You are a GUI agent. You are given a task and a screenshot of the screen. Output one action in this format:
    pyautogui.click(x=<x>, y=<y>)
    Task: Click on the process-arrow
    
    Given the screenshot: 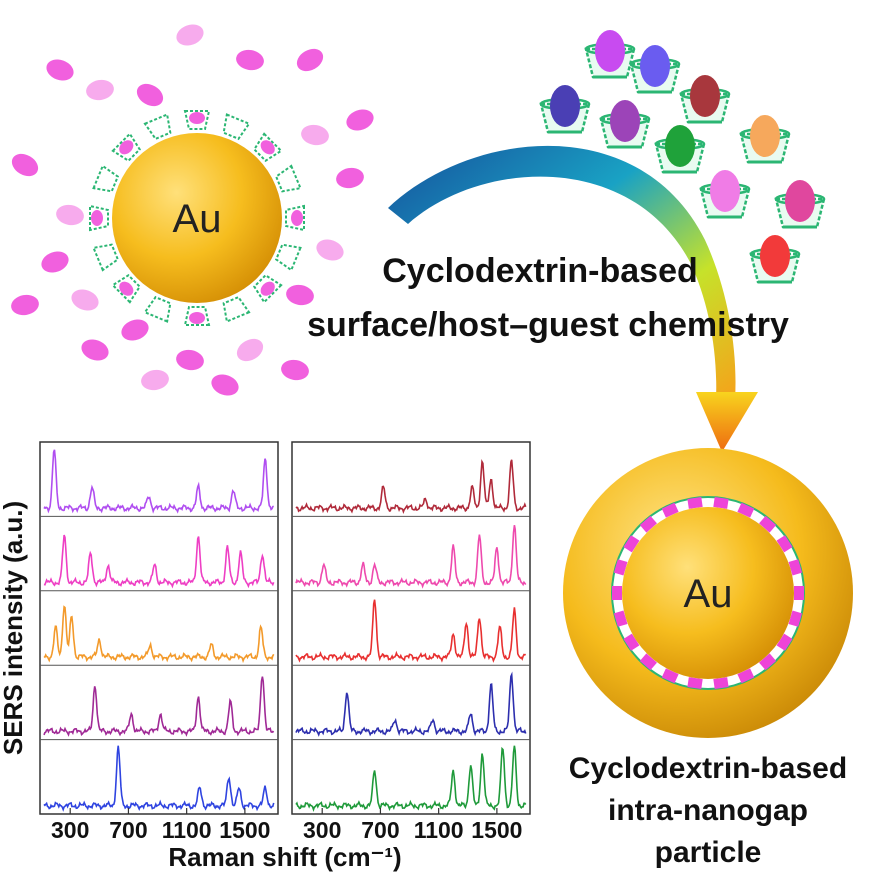 What is the action you would take?
    pyautogui.click(x=573, y=298)
    